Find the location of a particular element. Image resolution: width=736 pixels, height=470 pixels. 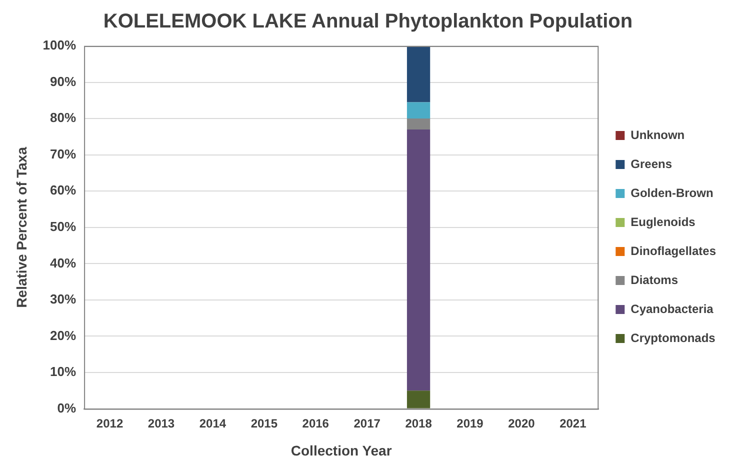

legend-label: Cyanobacteria is located at coordinates (672, 309).